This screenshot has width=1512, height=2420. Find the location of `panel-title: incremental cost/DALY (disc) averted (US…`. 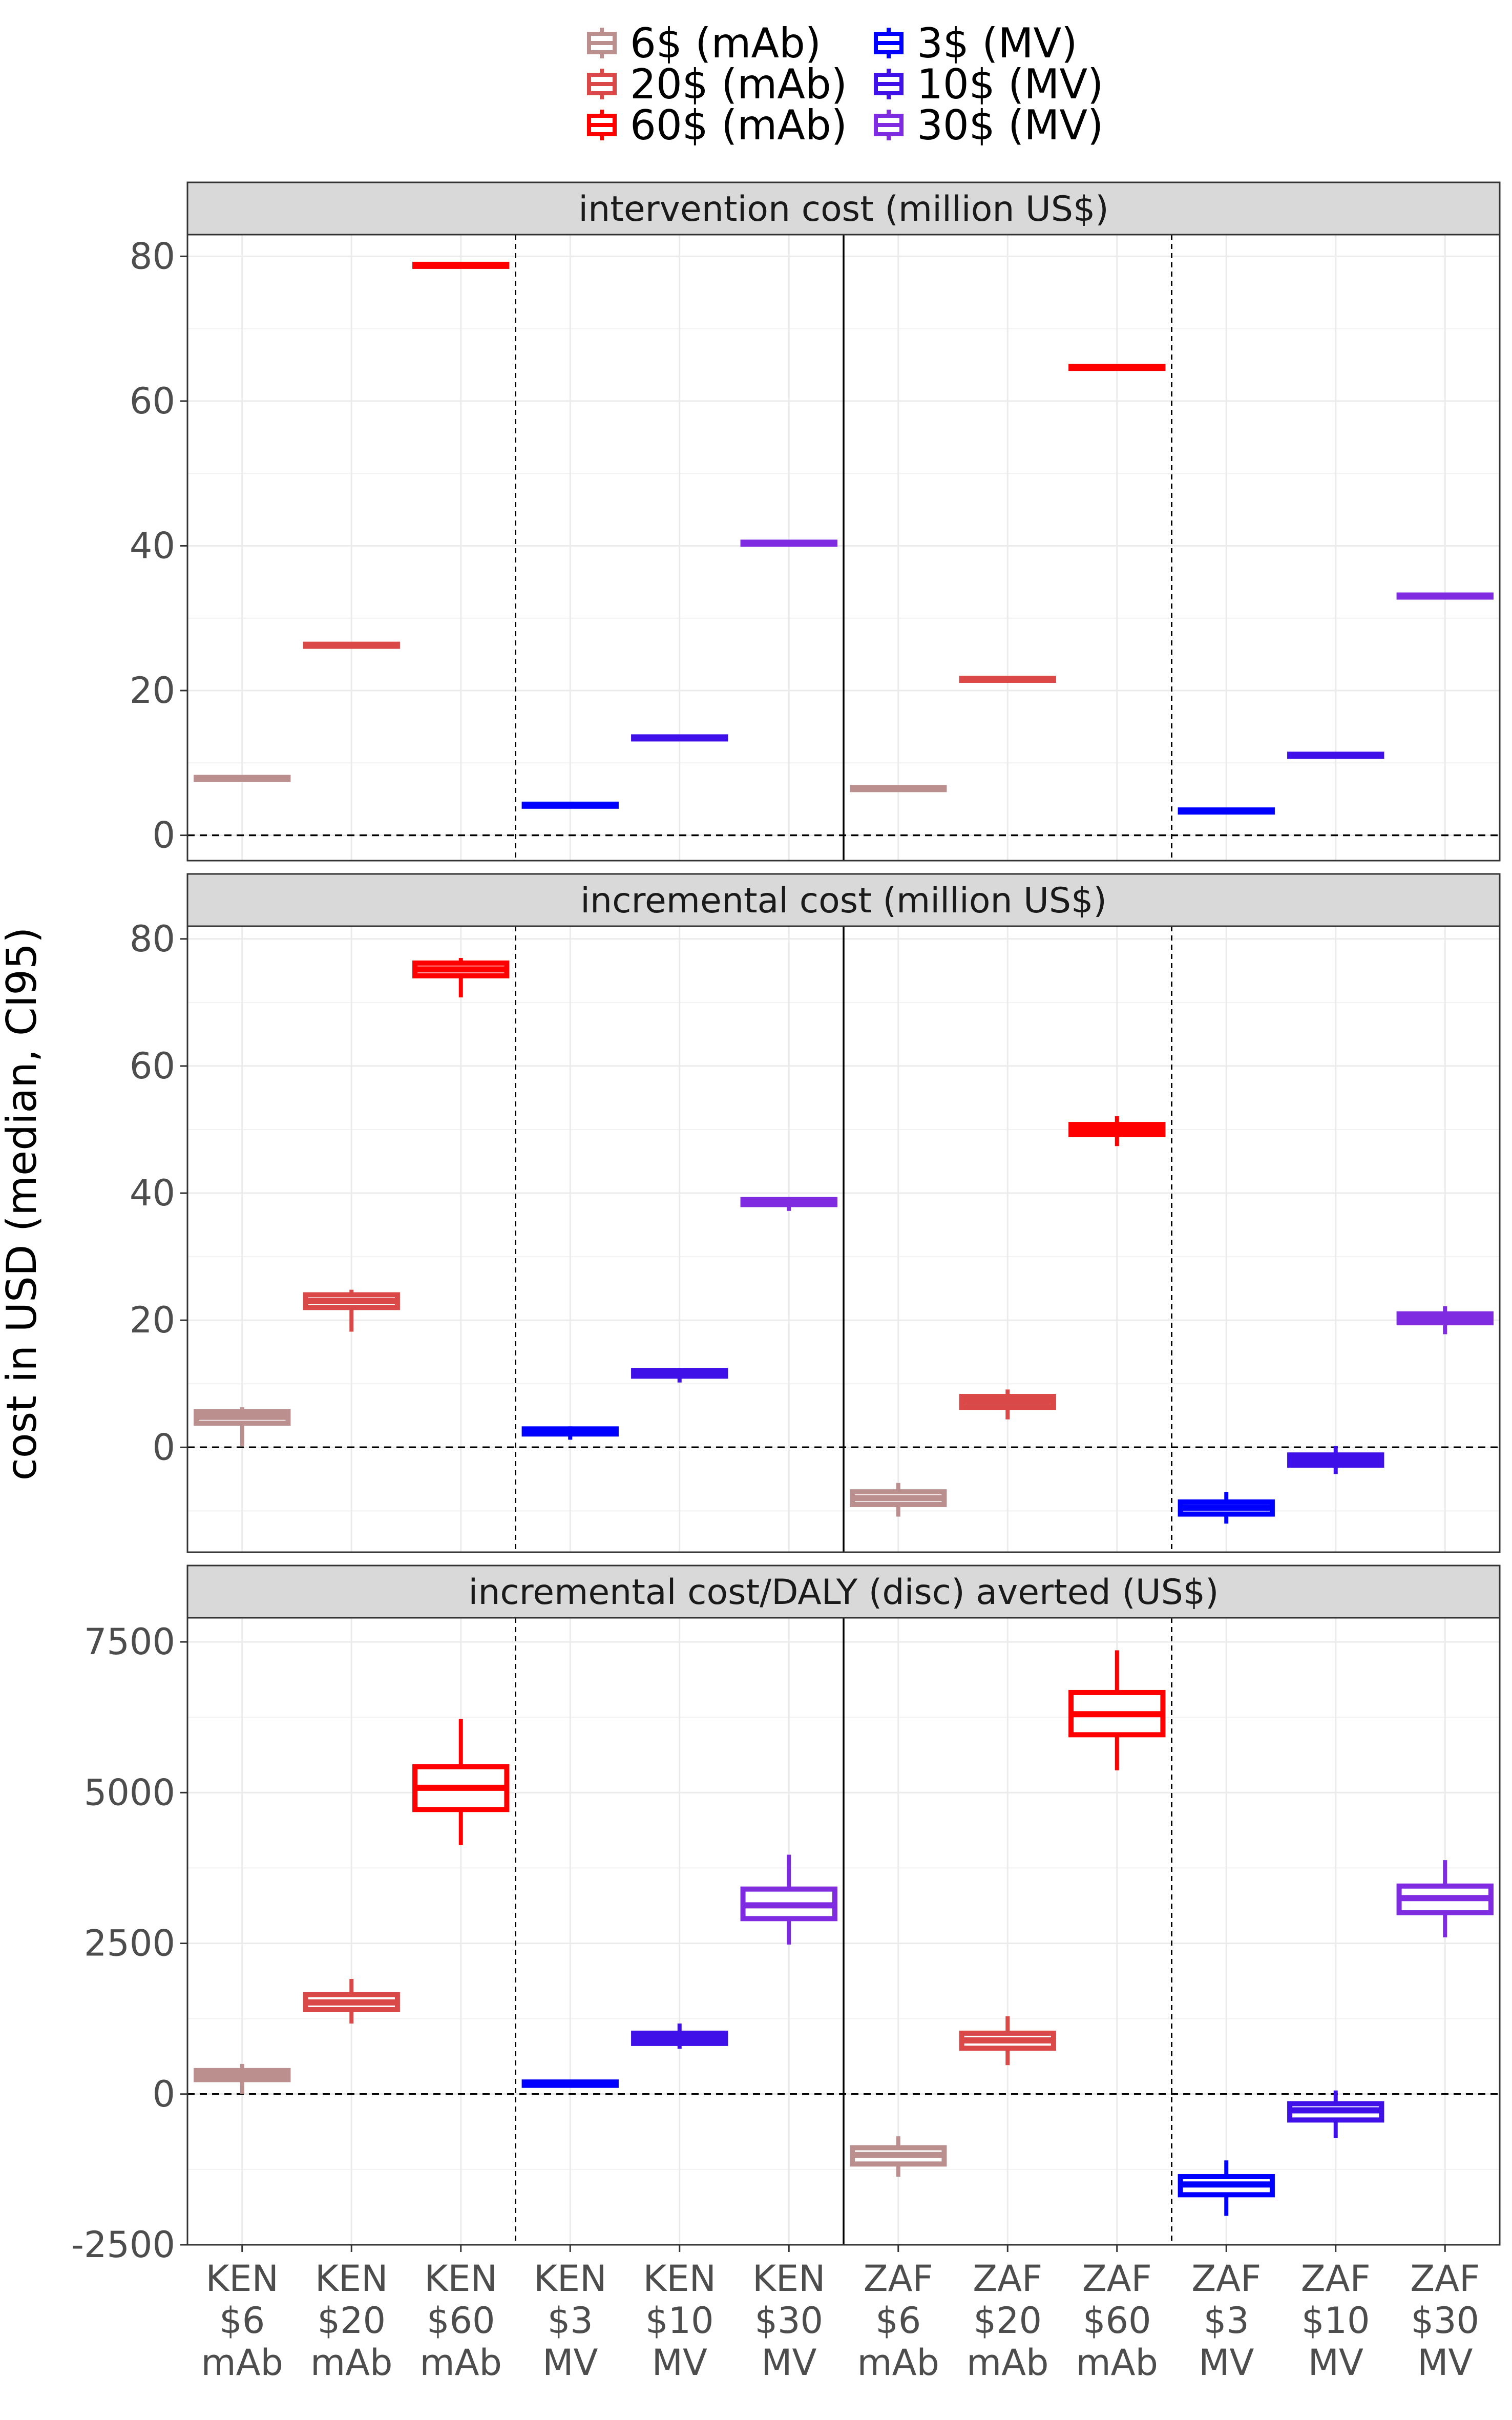

panel-title: incremental cost/DALY (disc) averted (US… is located at coordinates (843, 1592).